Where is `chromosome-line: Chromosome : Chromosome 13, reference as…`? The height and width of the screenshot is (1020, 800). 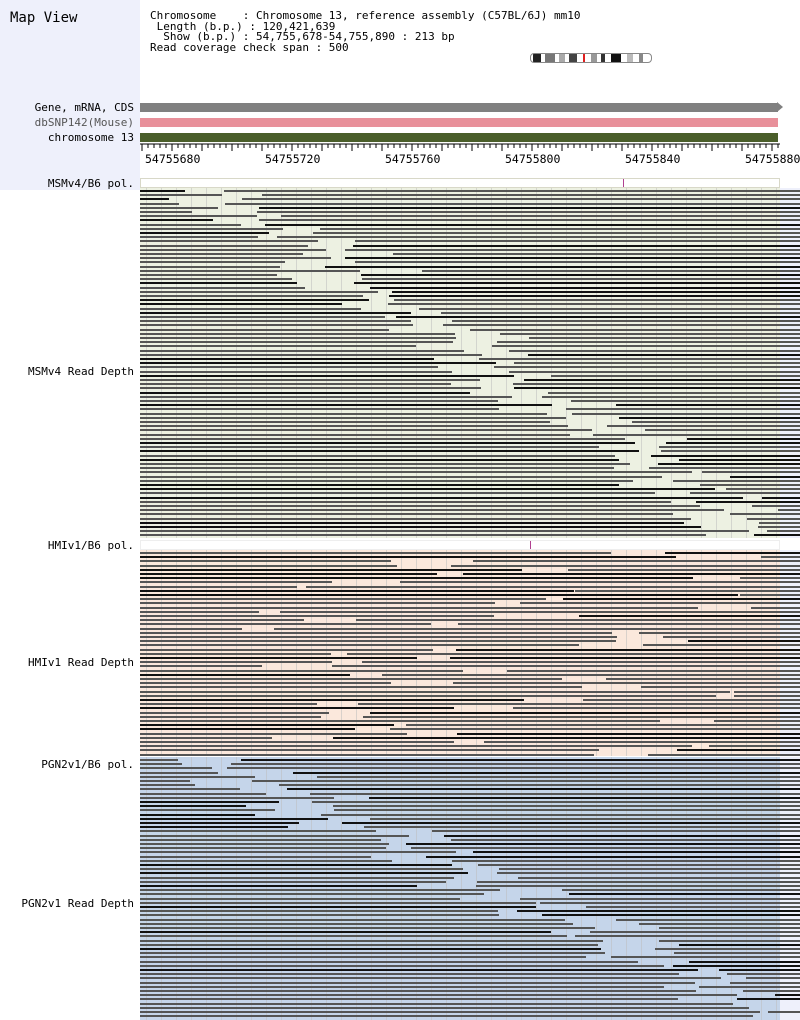
chromosome-line: Chromosome : Chromosome 13, reference as… is located at coordinates (365, 15).